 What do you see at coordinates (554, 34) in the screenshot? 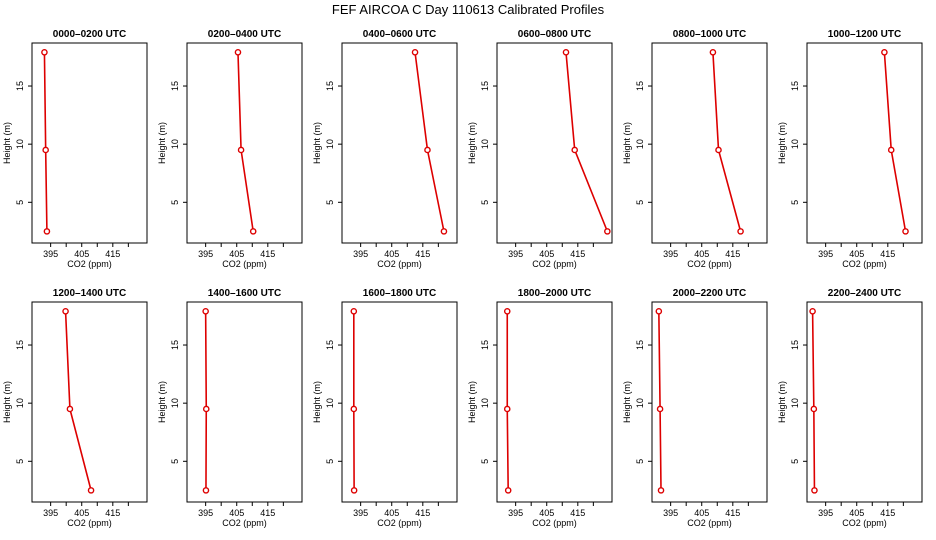
I see `panel-title: 0600–0800 UTC` at bounding box center [554, 34].